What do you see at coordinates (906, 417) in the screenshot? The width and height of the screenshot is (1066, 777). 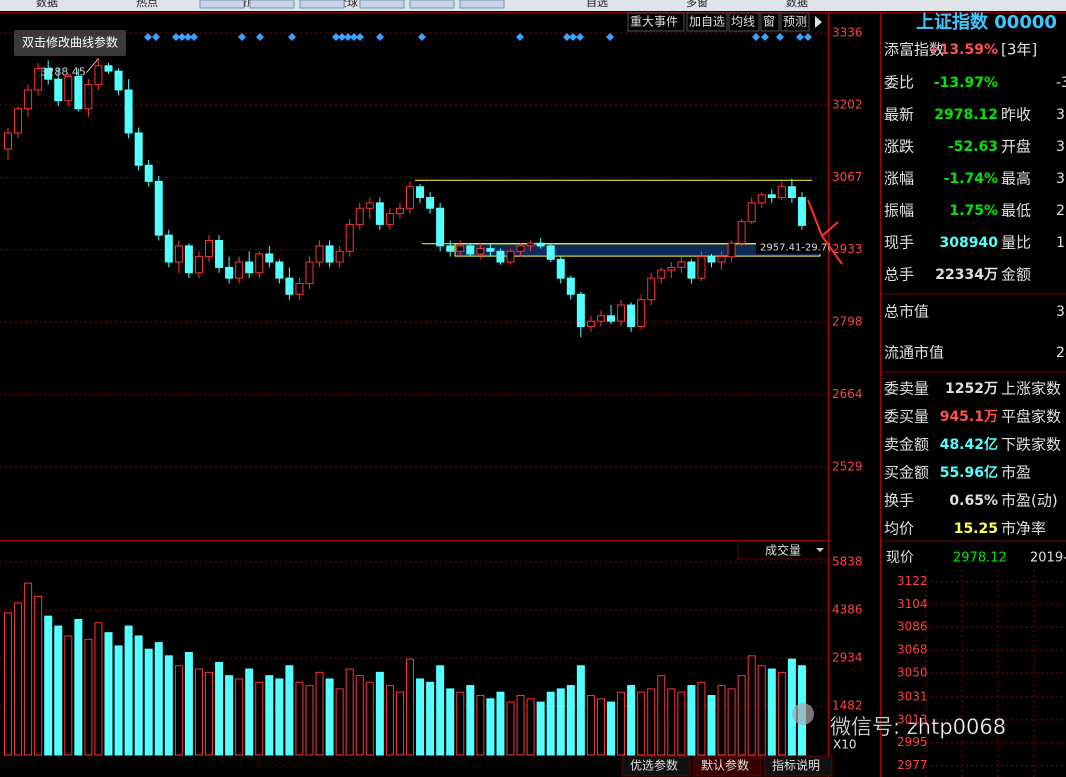 I see `quote-label: 委买量` at bounding box center [906, 417].